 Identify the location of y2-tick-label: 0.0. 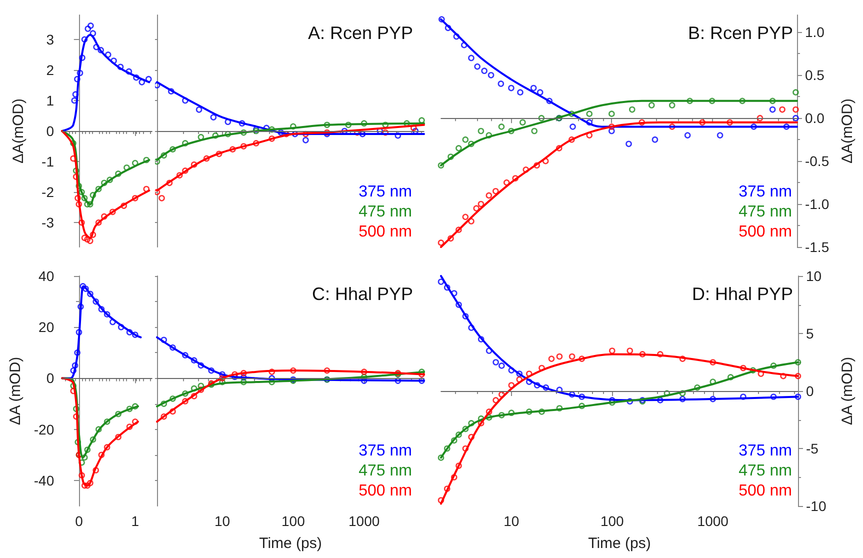
(814, 118).